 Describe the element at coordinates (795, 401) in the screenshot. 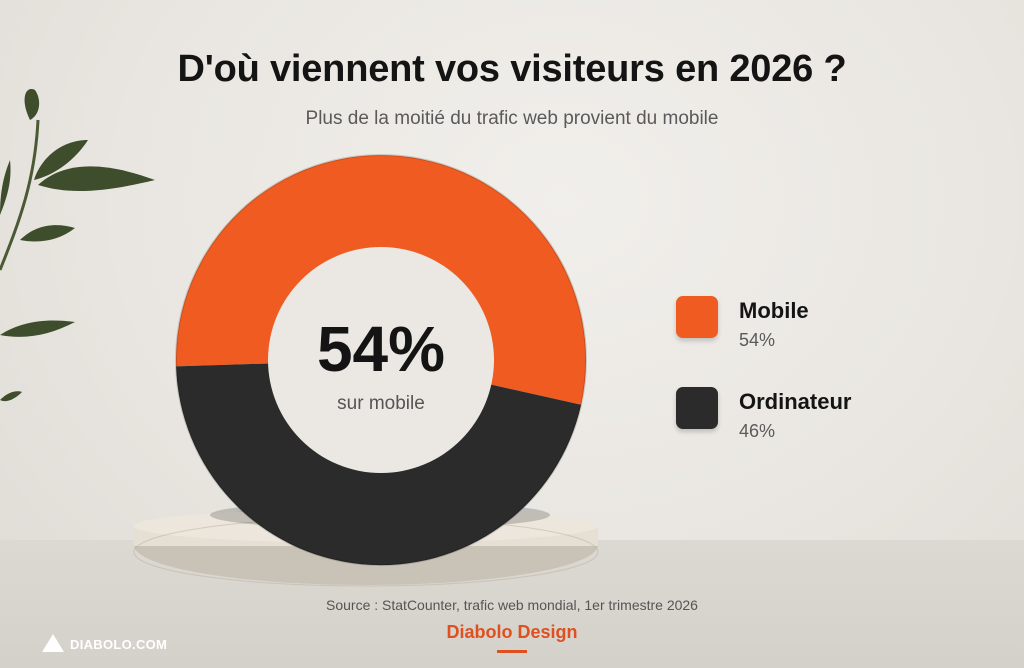

I see `legend-label-ordinateur: Ordinateur` at that location.